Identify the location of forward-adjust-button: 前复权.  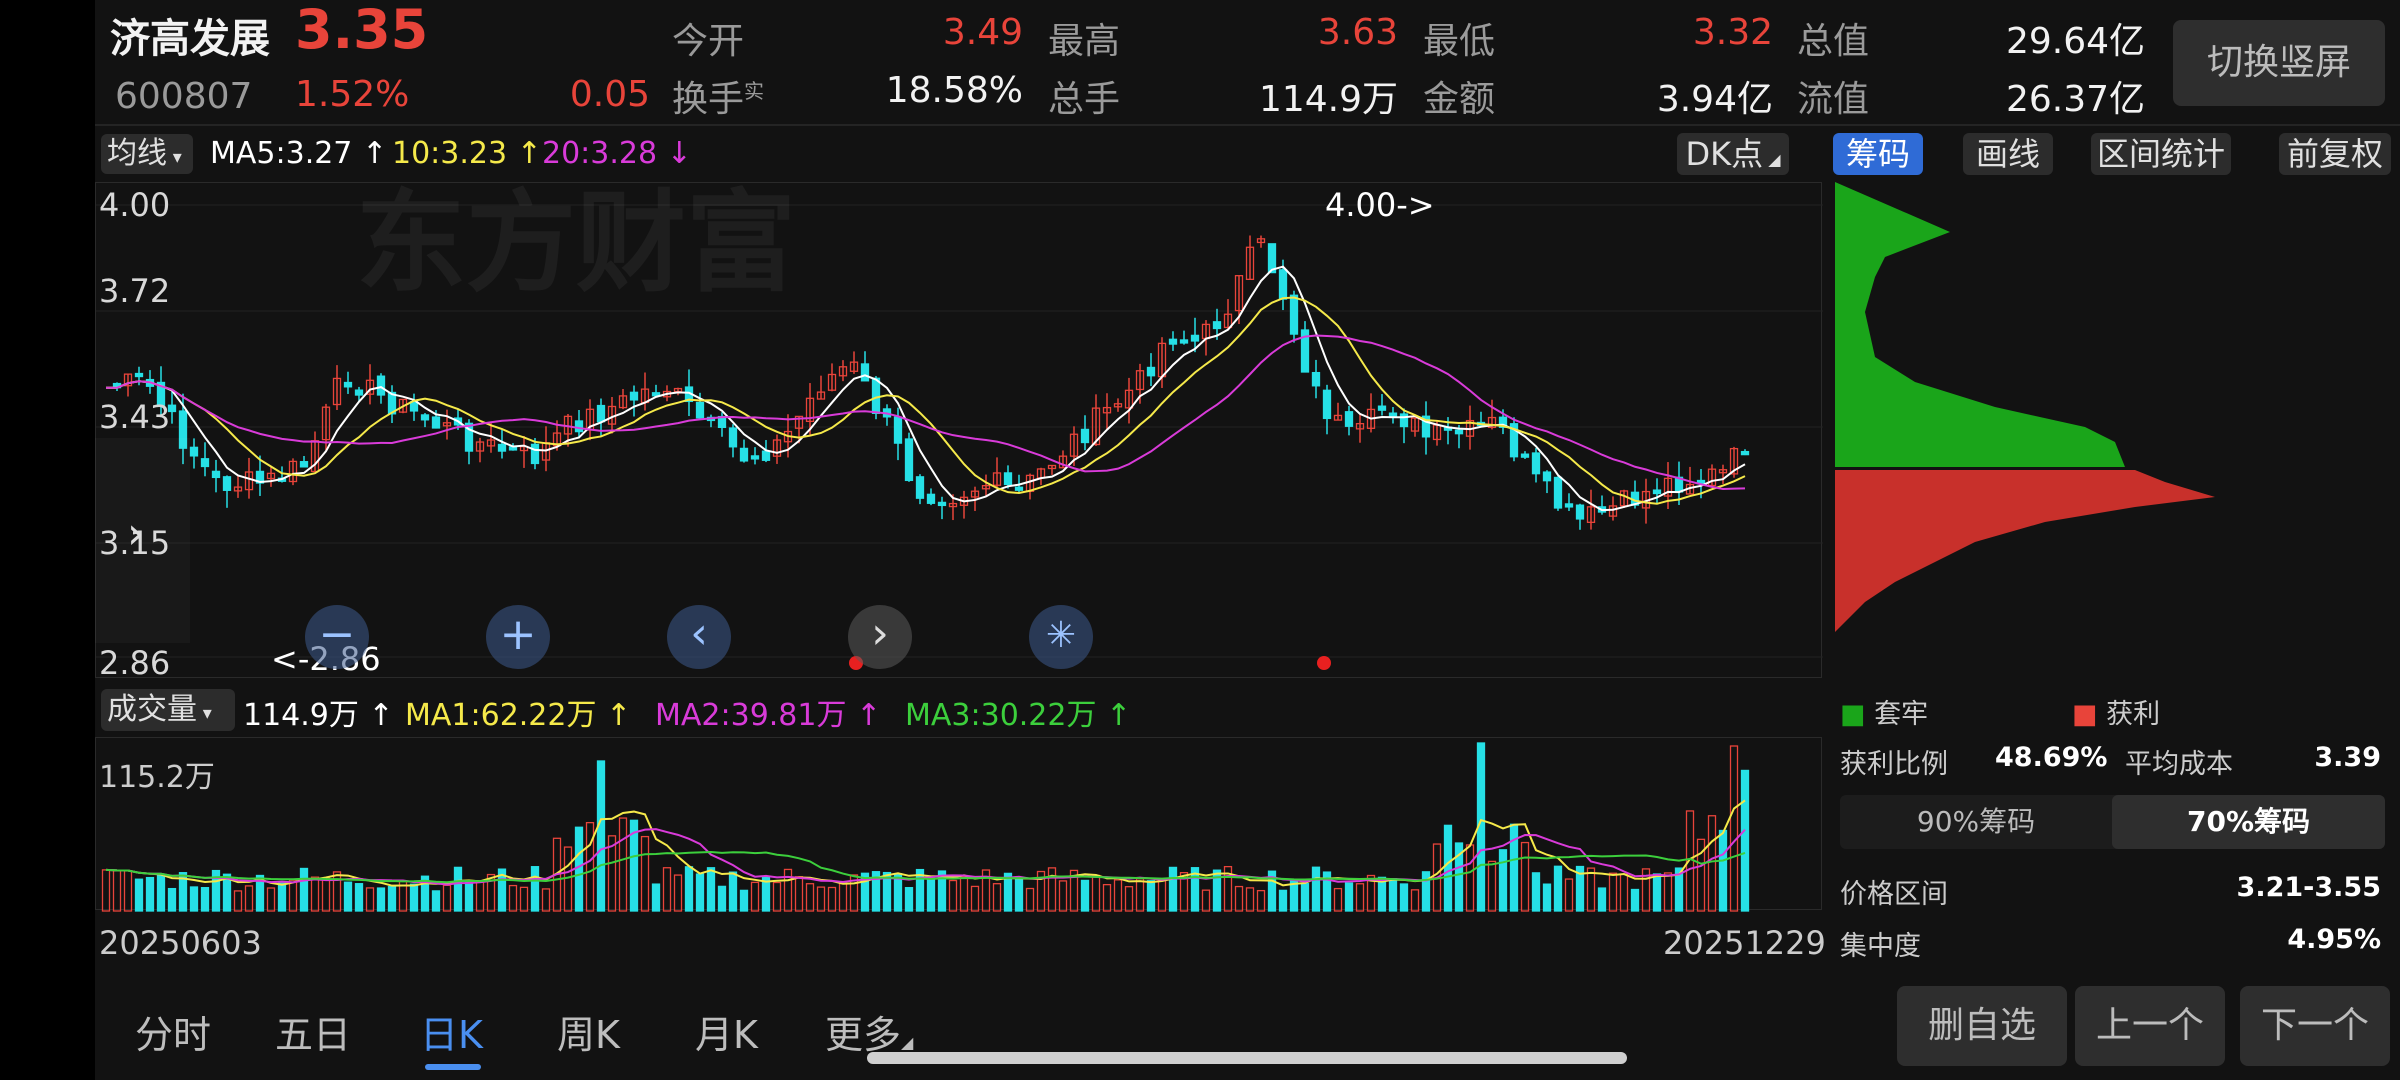
(2335, 154).